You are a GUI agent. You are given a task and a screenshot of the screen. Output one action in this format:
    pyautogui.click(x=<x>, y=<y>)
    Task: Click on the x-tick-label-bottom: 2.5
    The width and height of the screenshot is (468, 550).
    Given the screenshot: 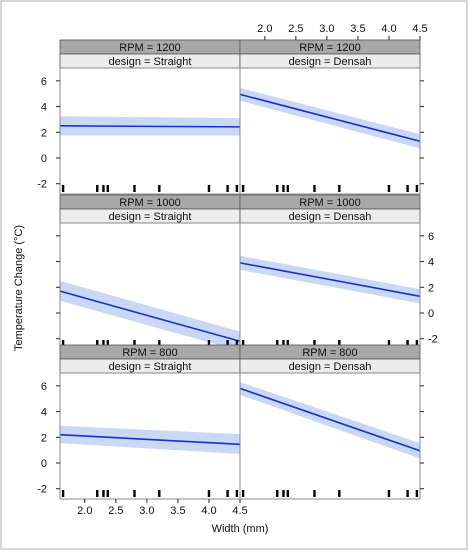 What is the action you would take?
    pyautogui.click(x=115, y=511)
    